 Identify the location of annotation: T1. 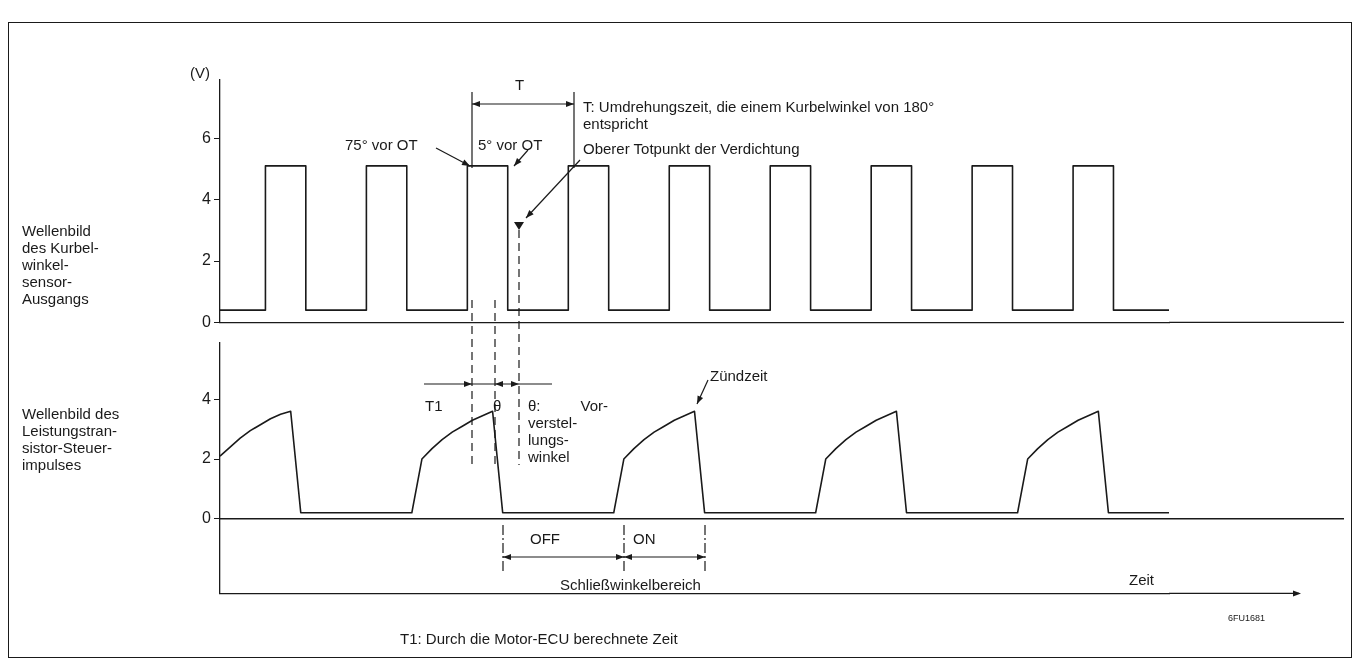
(434, 405).